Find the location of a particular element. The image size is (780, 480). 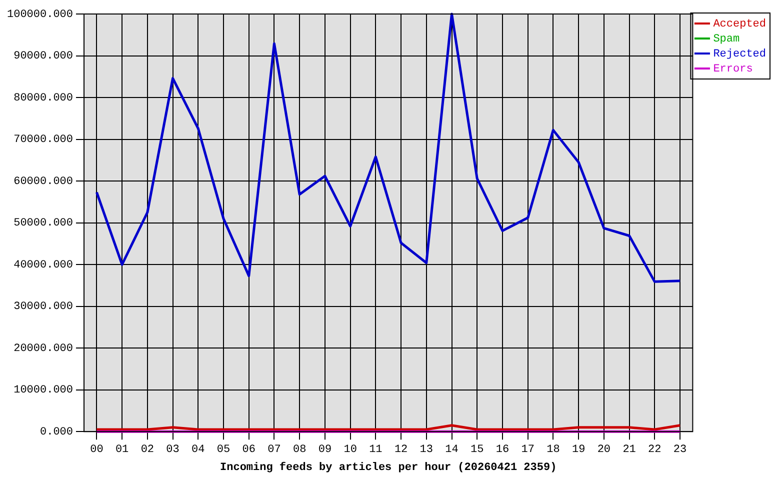

x-tick-label: 17 is located at coordinates (527, 450).